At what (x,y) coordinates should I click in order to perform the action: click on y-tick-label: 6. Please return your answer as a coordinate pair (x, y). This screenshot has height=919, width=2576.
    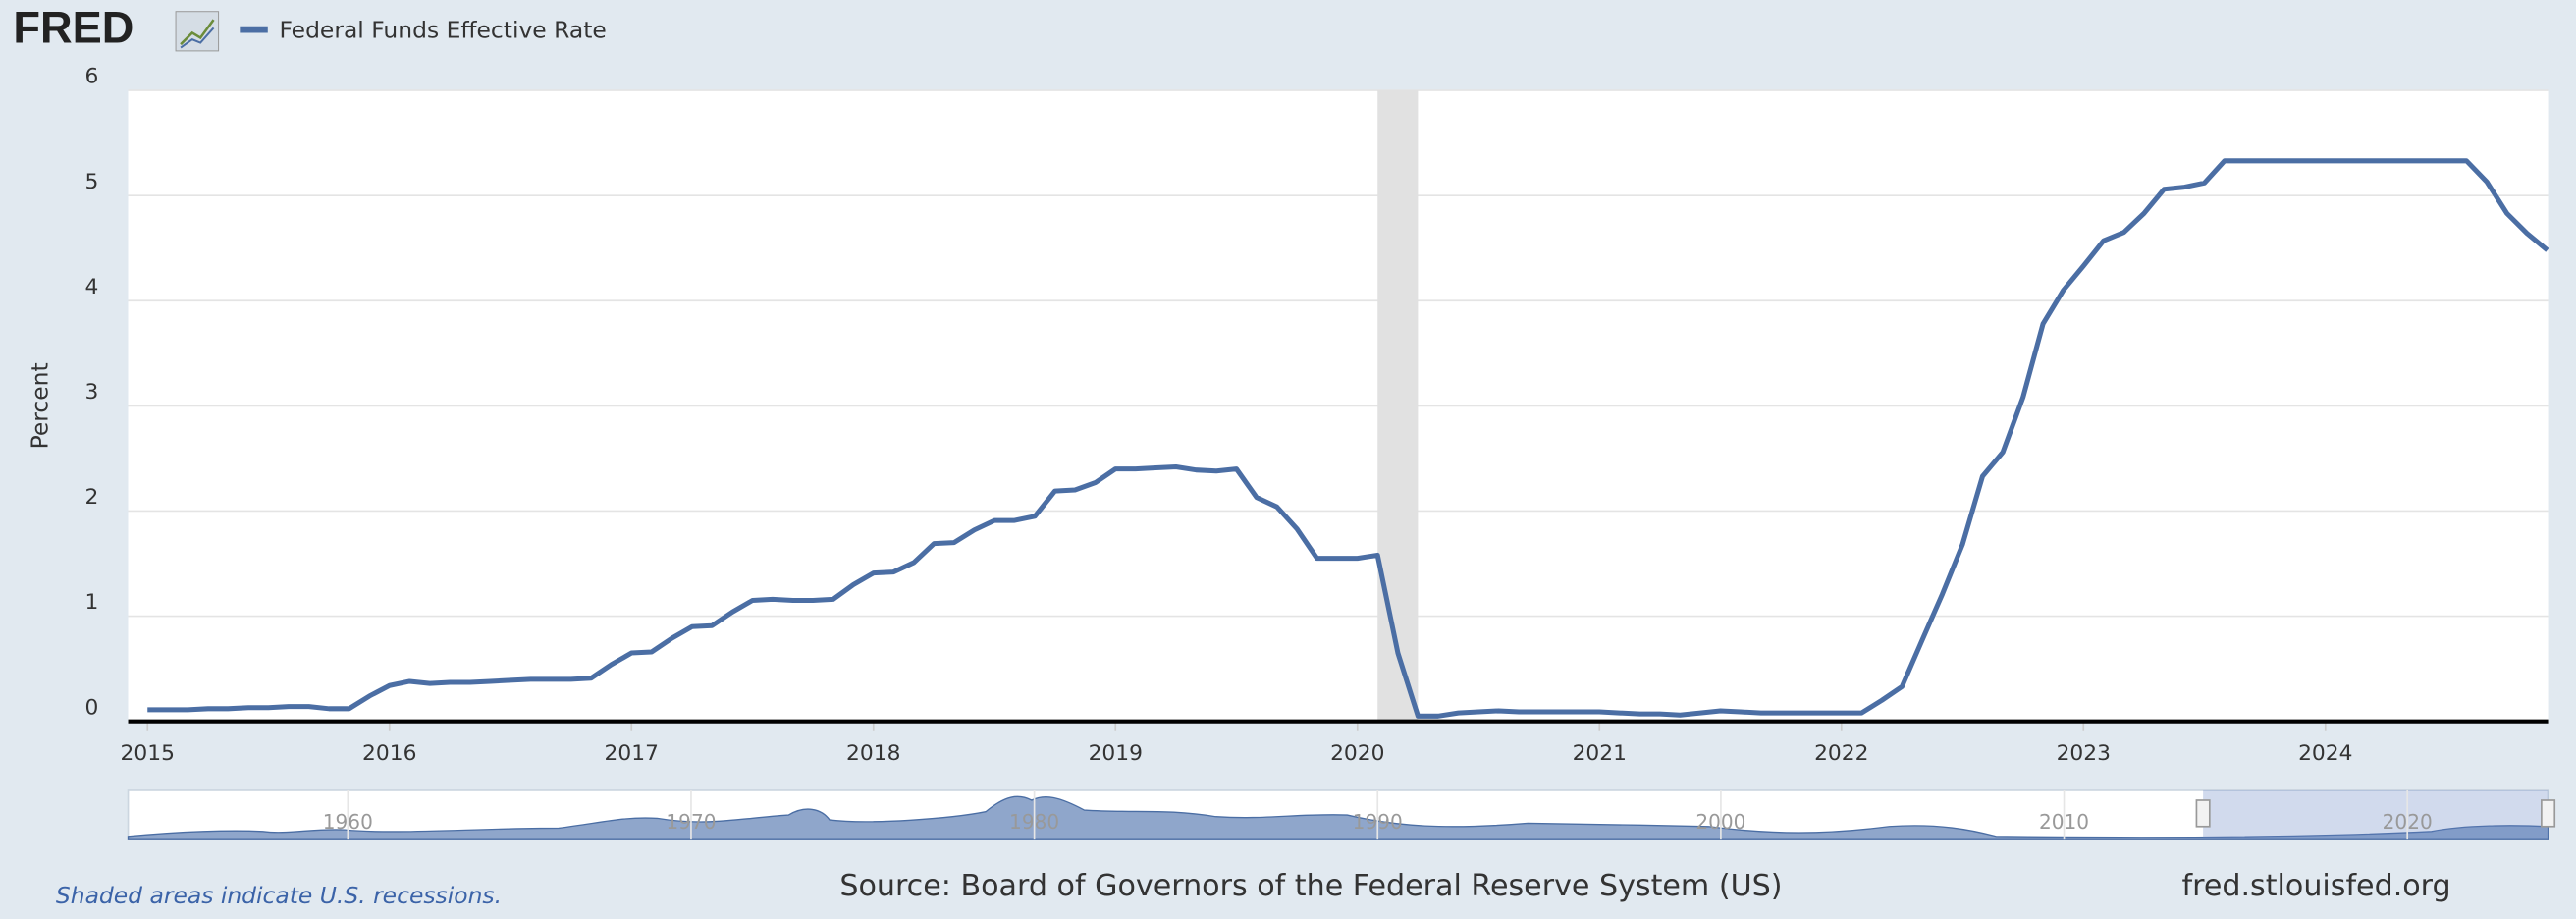
    Looking at the image, I should click on (92, 77).